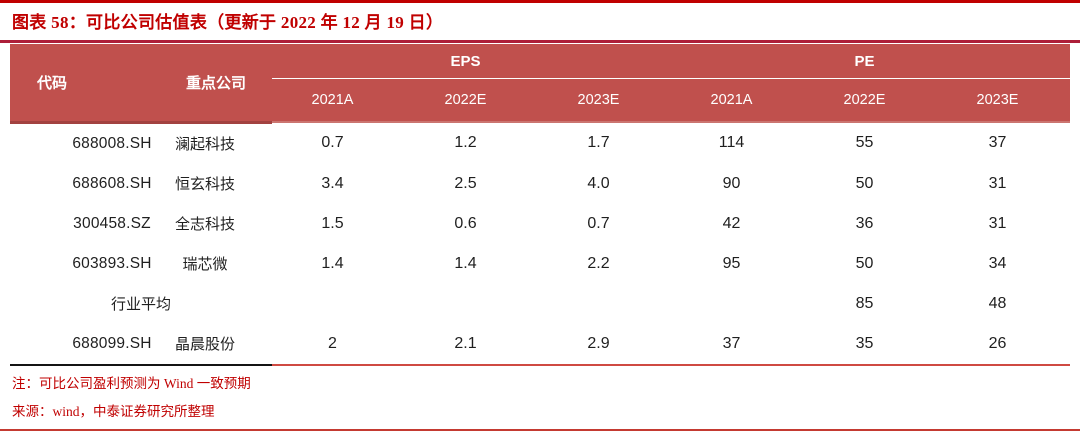 The image size is (1080, 435). What do you see at coordinates (204, 185) in the screenshot?
I see `company-name: 恒玄科技` at bounding box center [204, 185].